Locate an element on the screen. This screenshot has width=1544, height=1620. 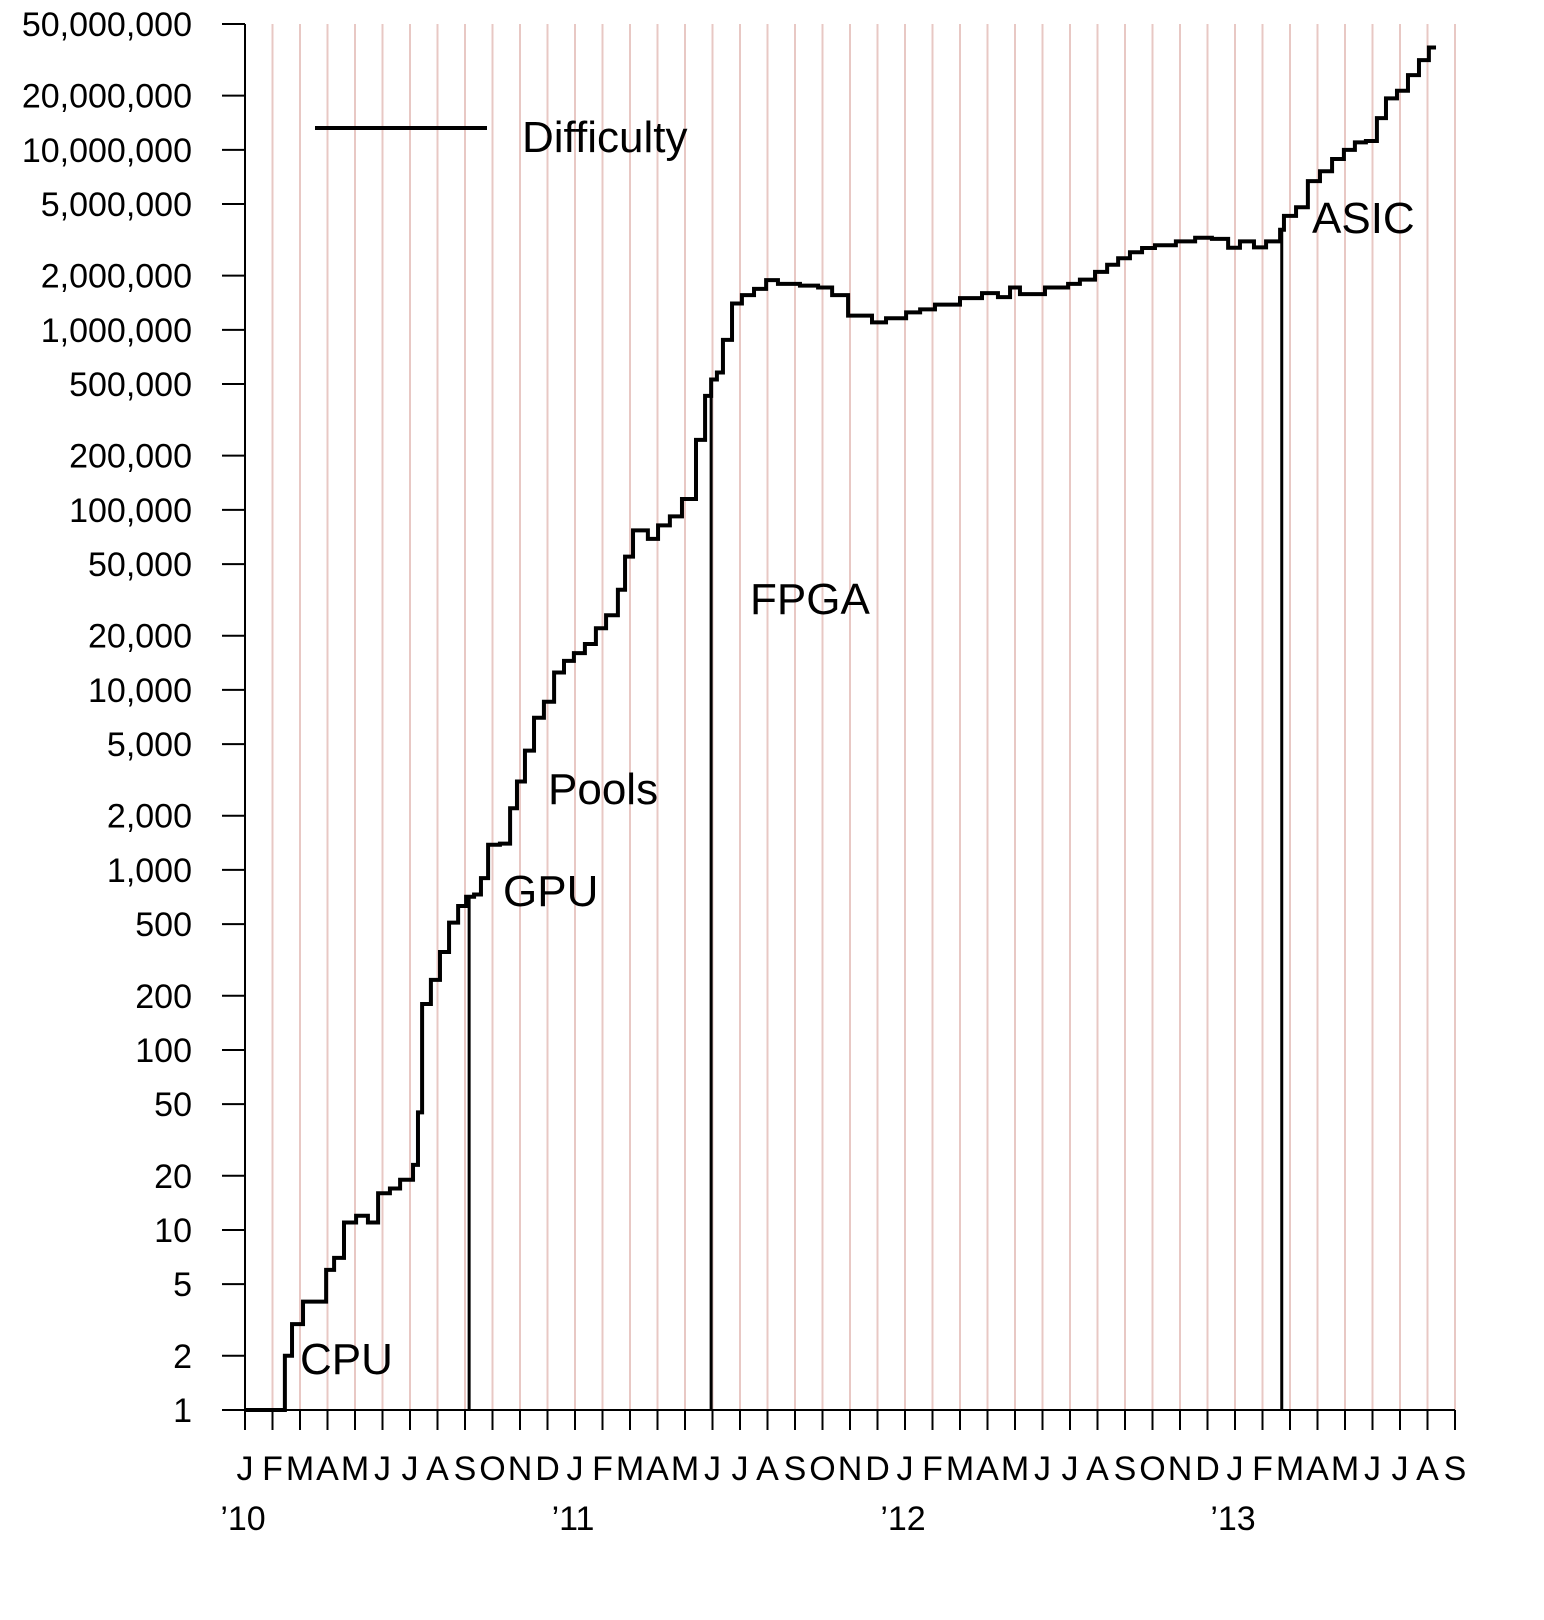
y-tick-label: 20,000 is located at coordinates (140, 637).